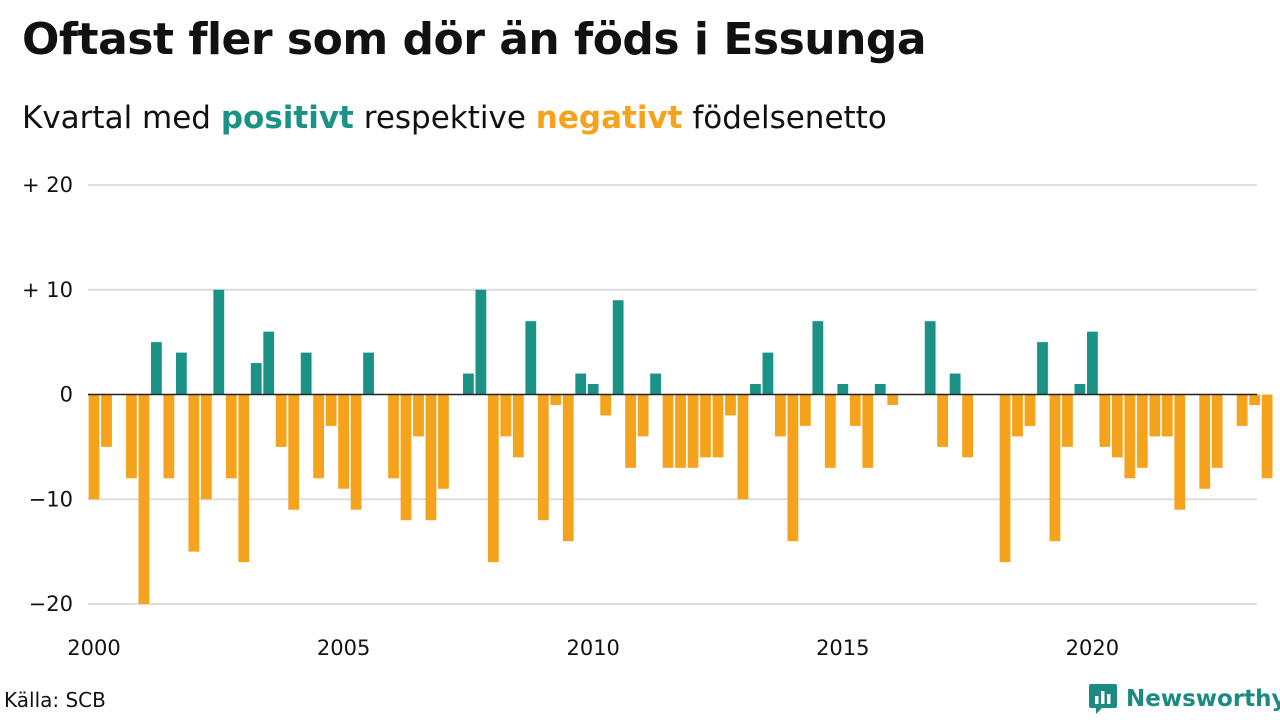  What do you see at coordinates (609, 118) in the screenshot?
I see `subtitle-negative-label: negativt` at bounding box center [609, 118].